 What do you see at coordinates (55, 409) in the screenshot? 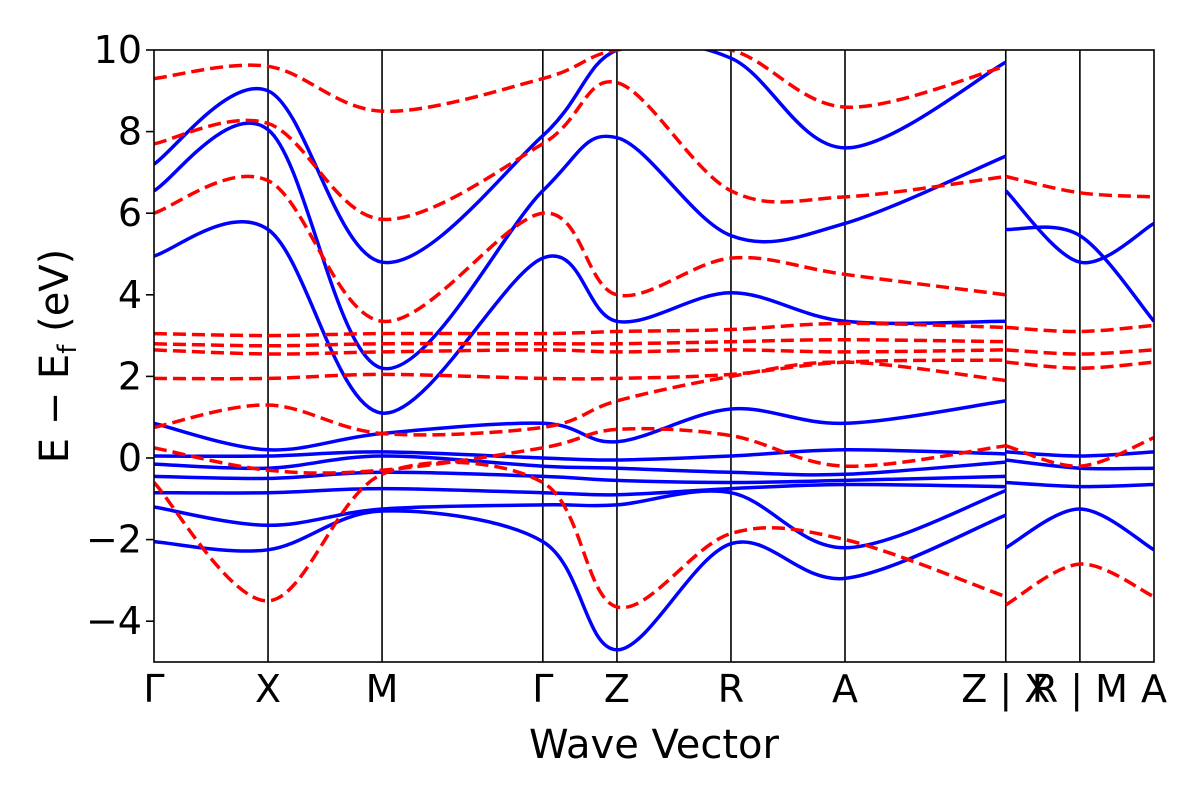
I see `y-axis-title-main: E − E` at bounding box center [55, 409].